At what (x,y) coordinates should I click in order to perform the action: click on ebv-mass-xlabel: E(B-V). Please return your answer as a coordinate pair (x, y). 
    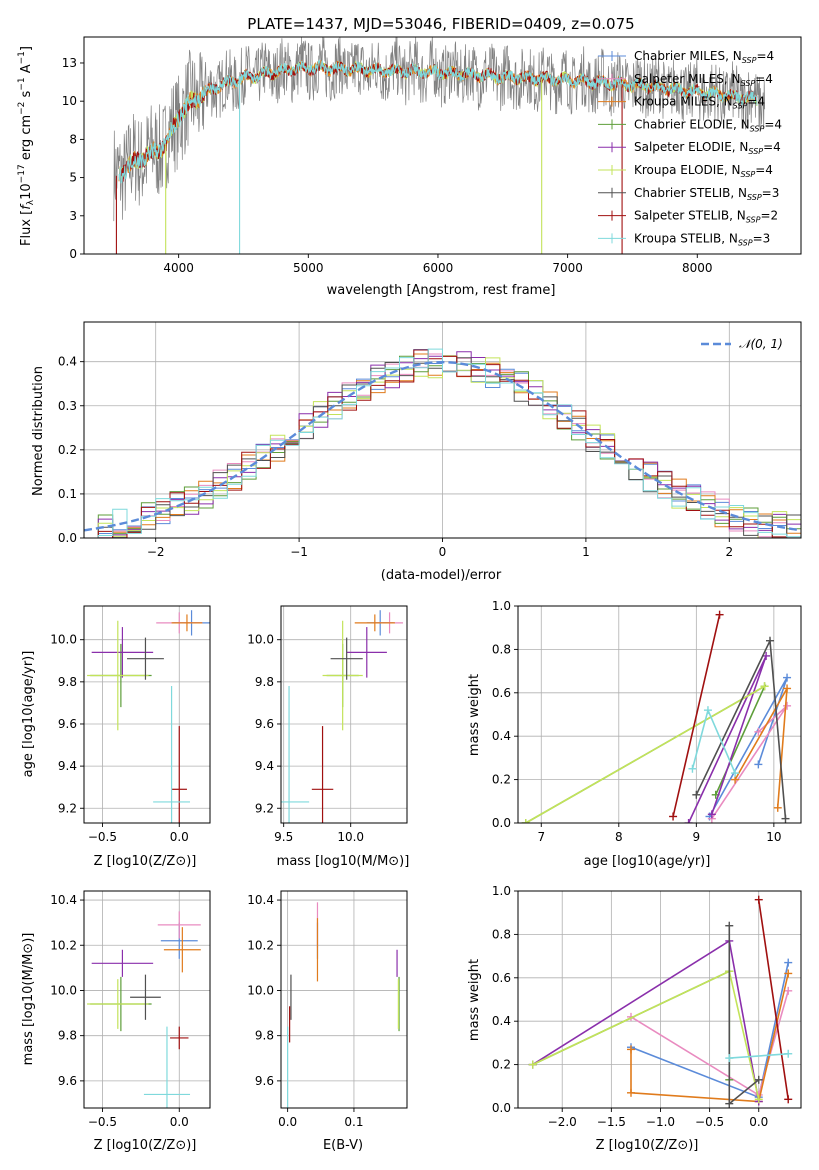
    Looking at the image, I should click on (343, 1145).